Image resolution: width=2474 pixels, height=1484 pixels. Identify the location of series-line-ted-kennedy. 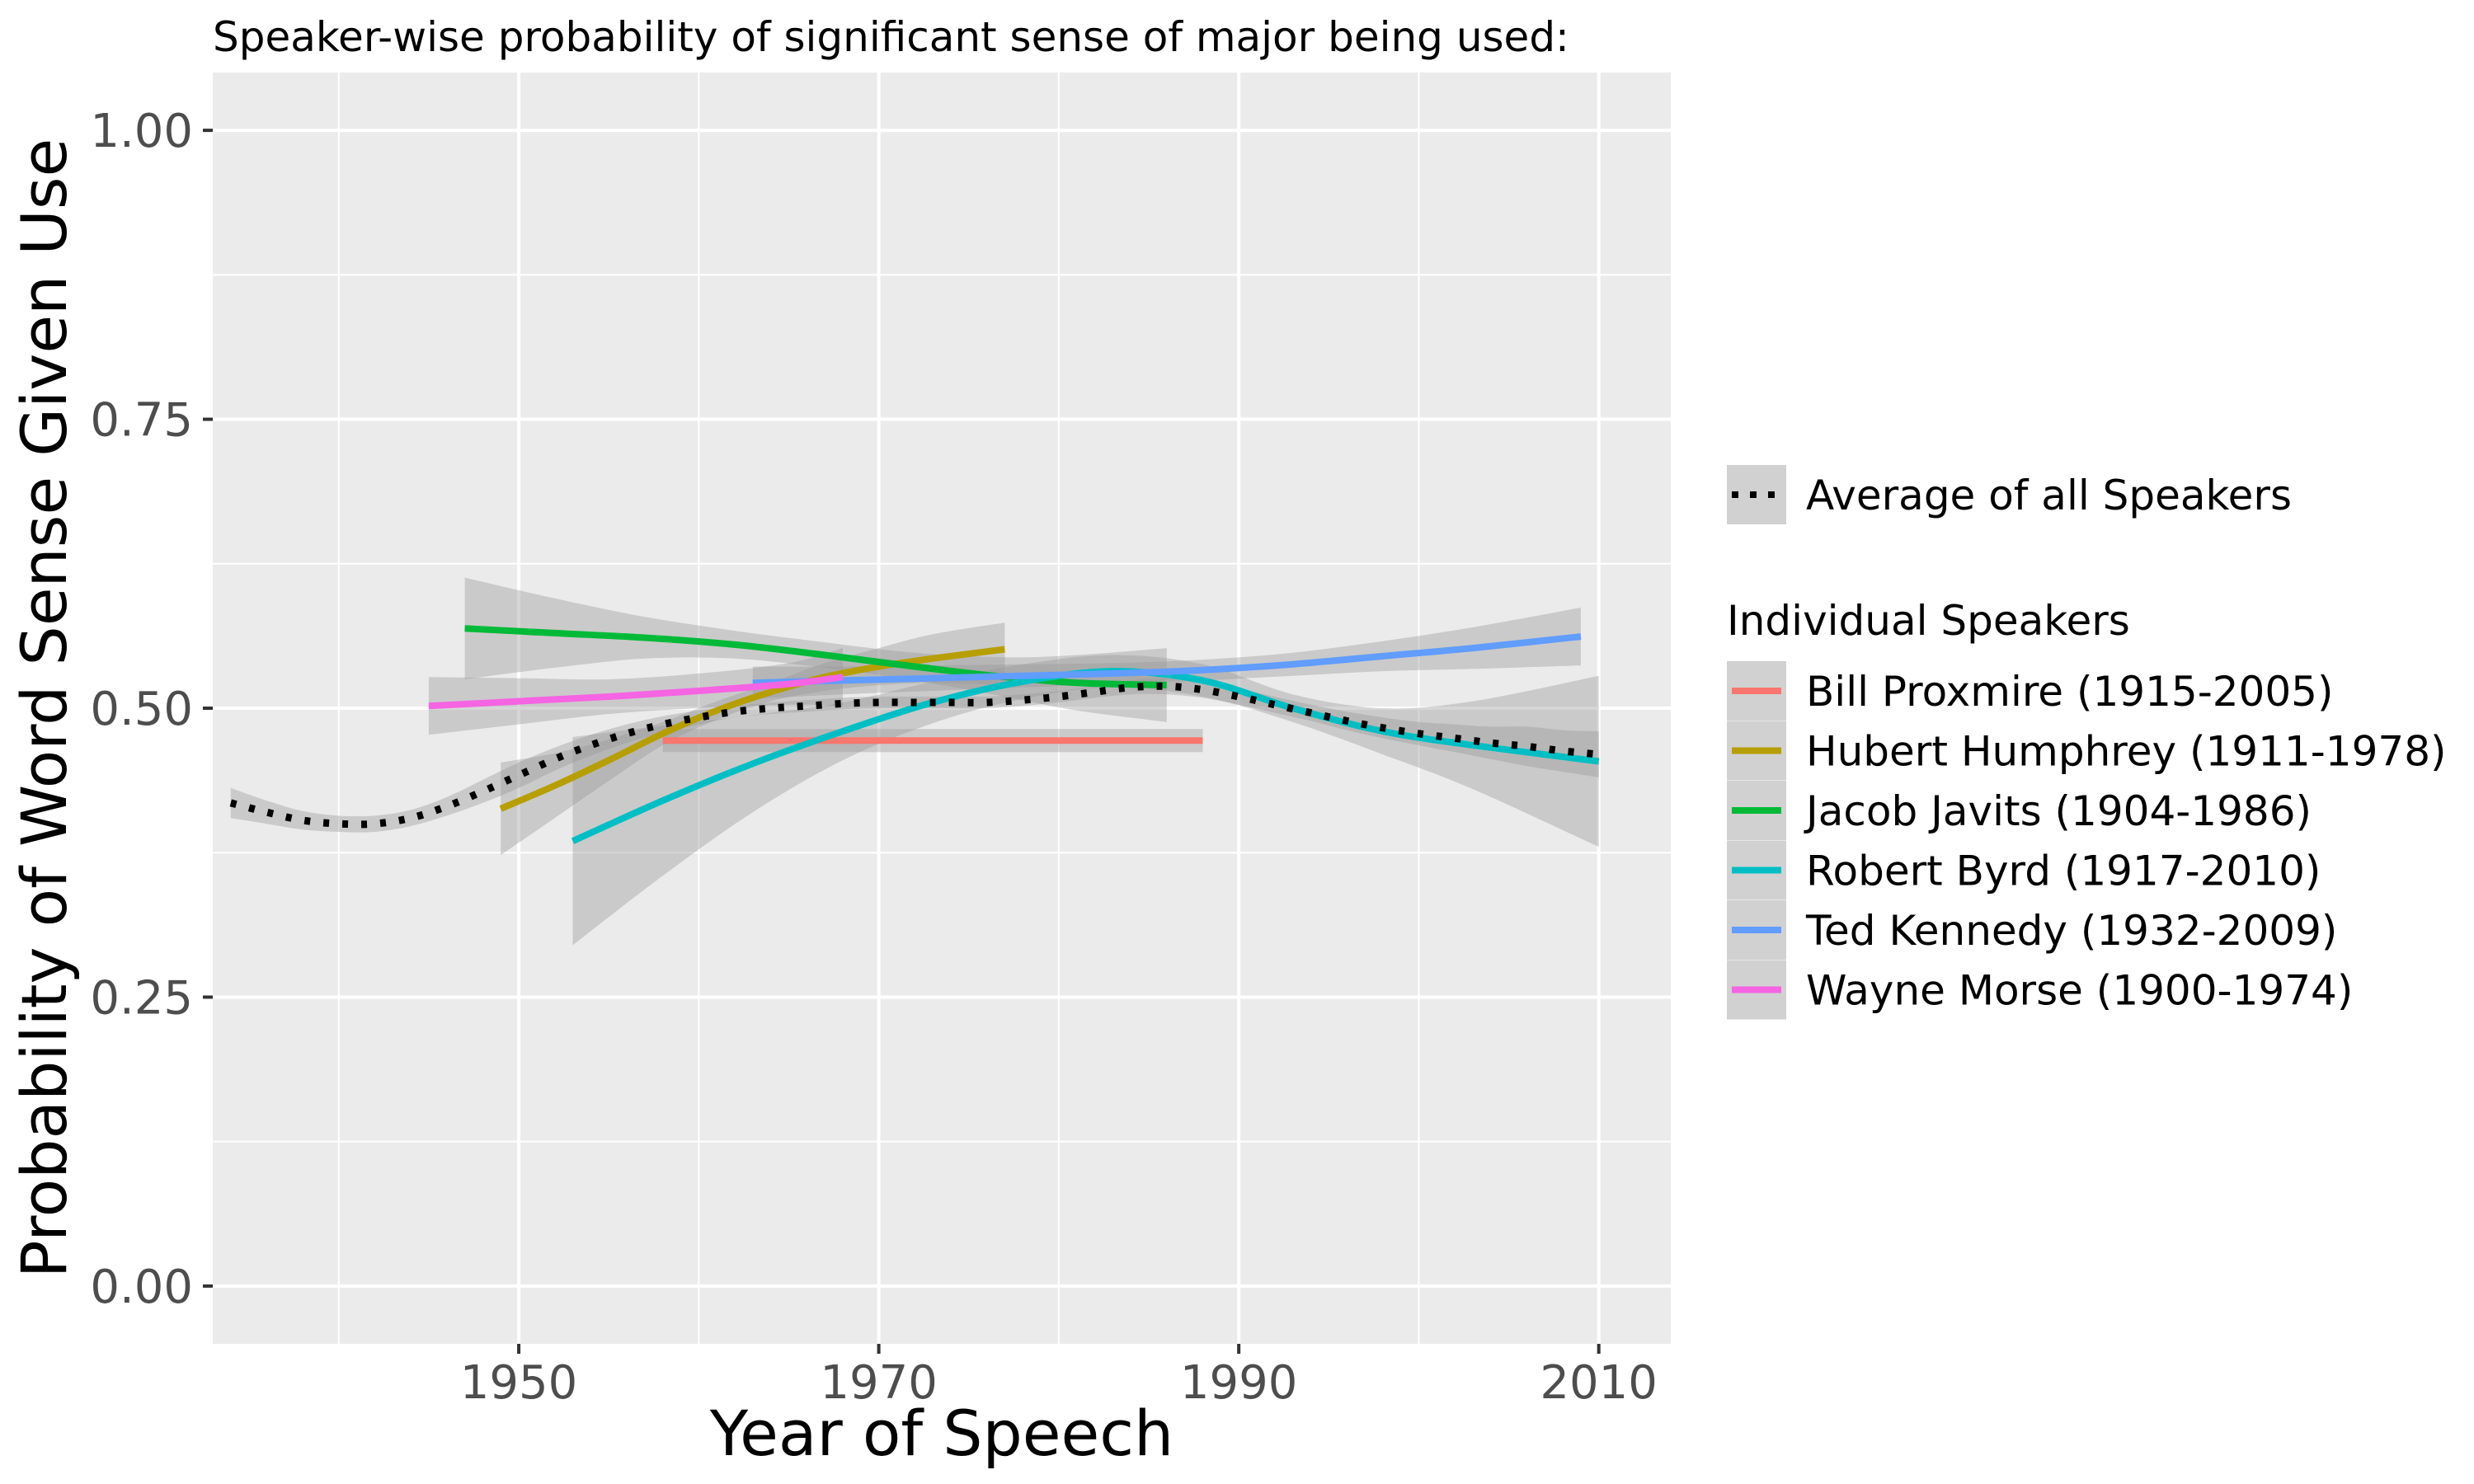
(1167, 660).